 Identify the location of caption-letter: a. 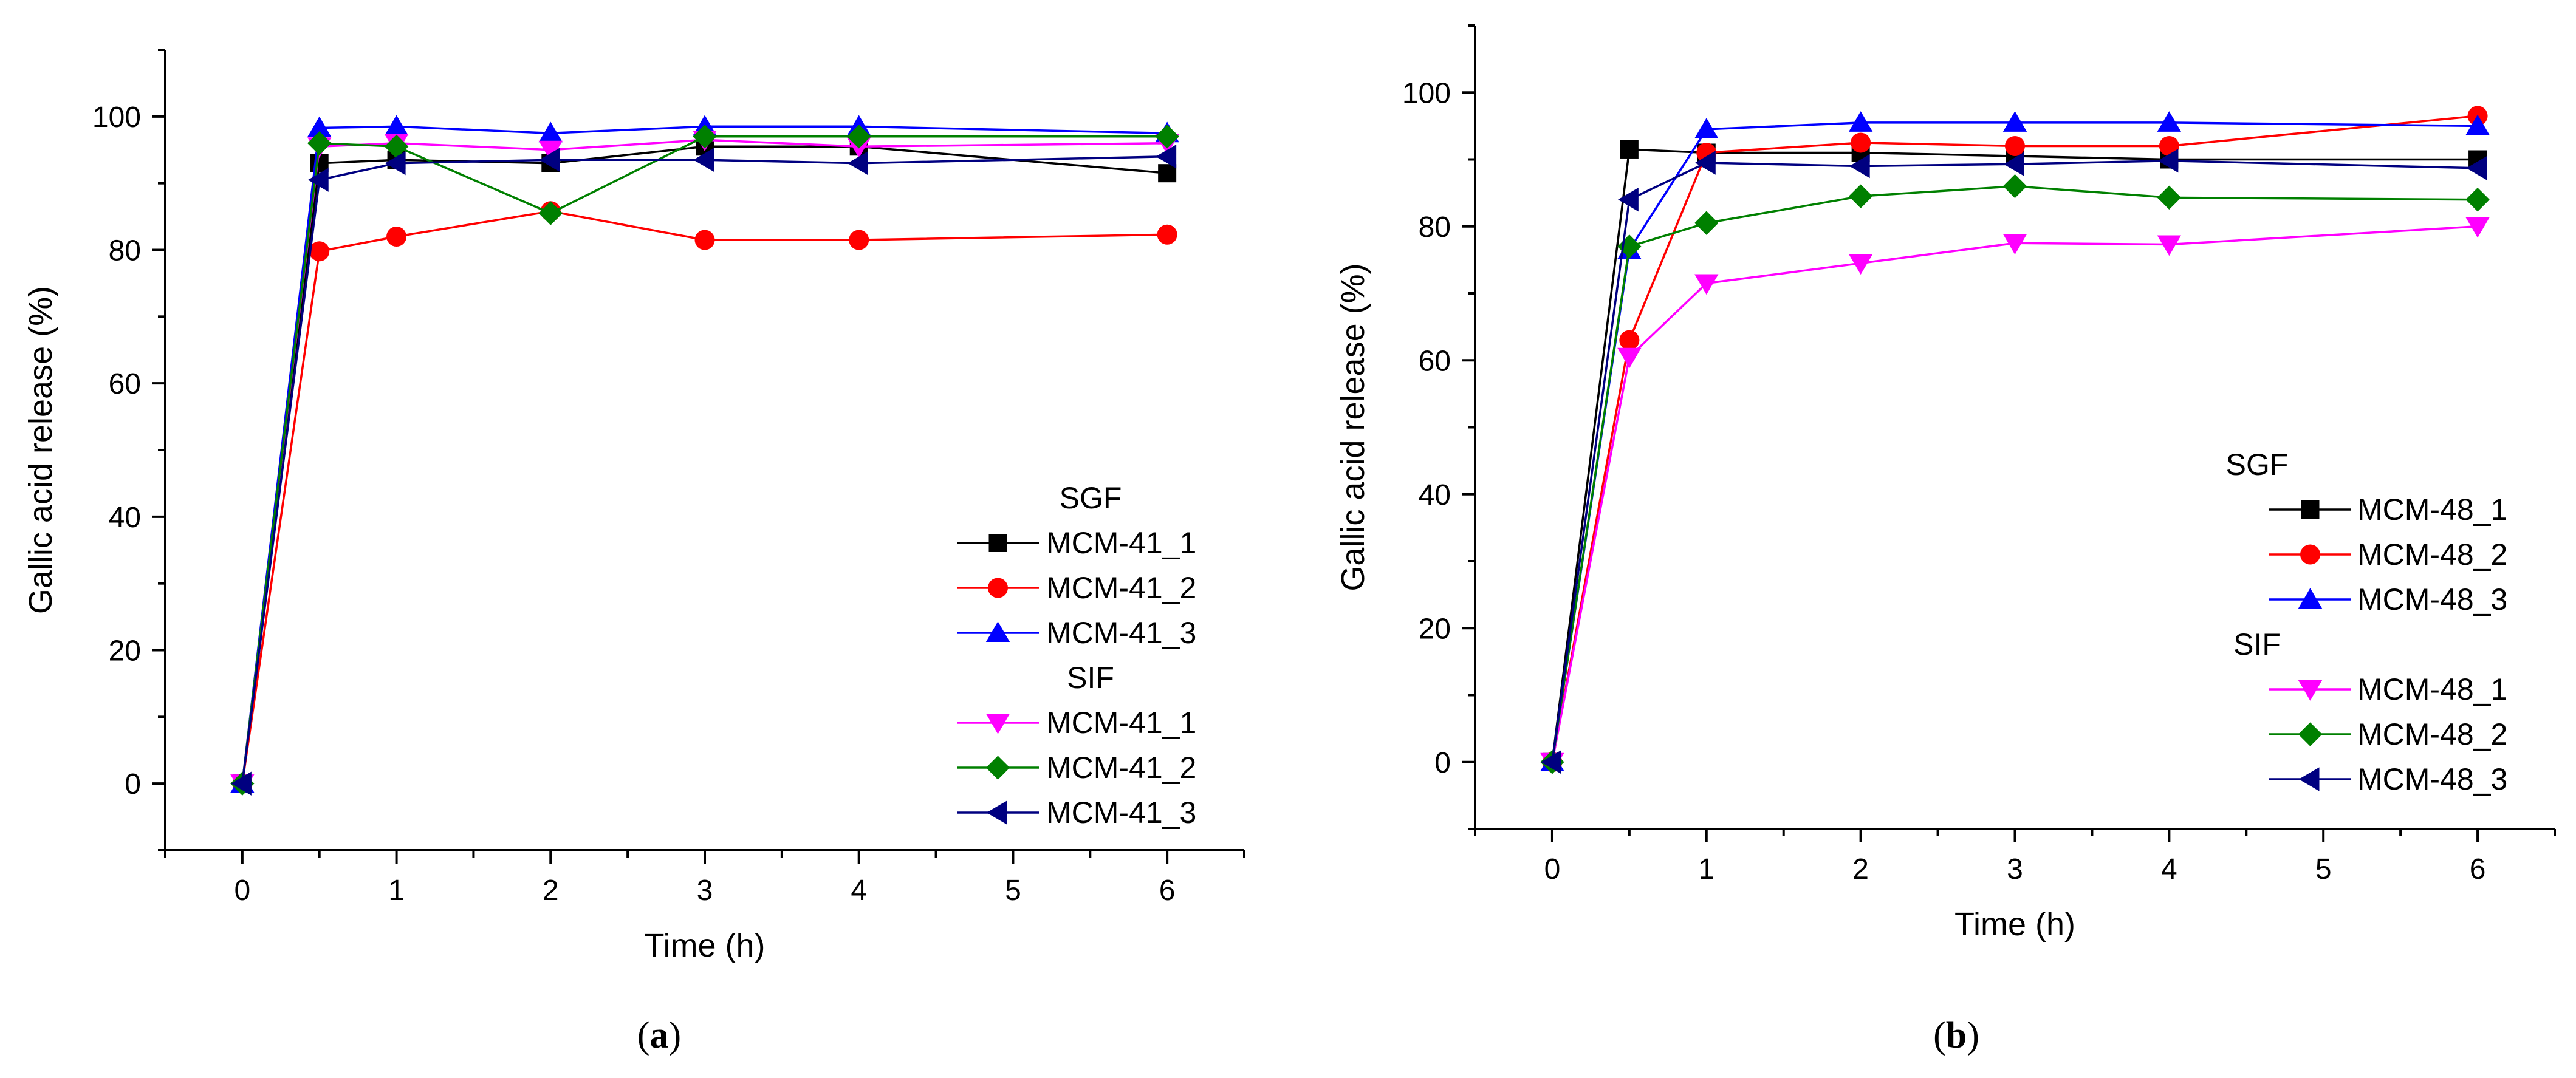
(660, 1035).